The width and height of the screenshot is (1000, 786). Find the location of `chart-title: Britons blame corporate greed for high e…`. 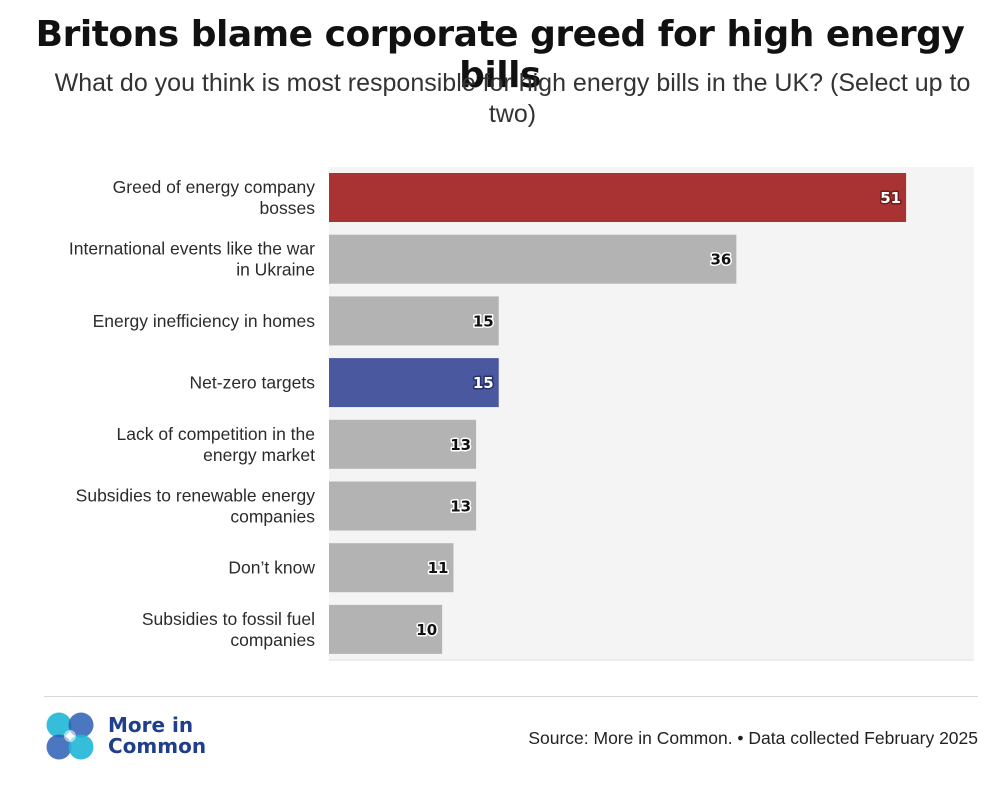

chart-title: Britons blame corporate greed for high e… is located at coordinates (500, 55).